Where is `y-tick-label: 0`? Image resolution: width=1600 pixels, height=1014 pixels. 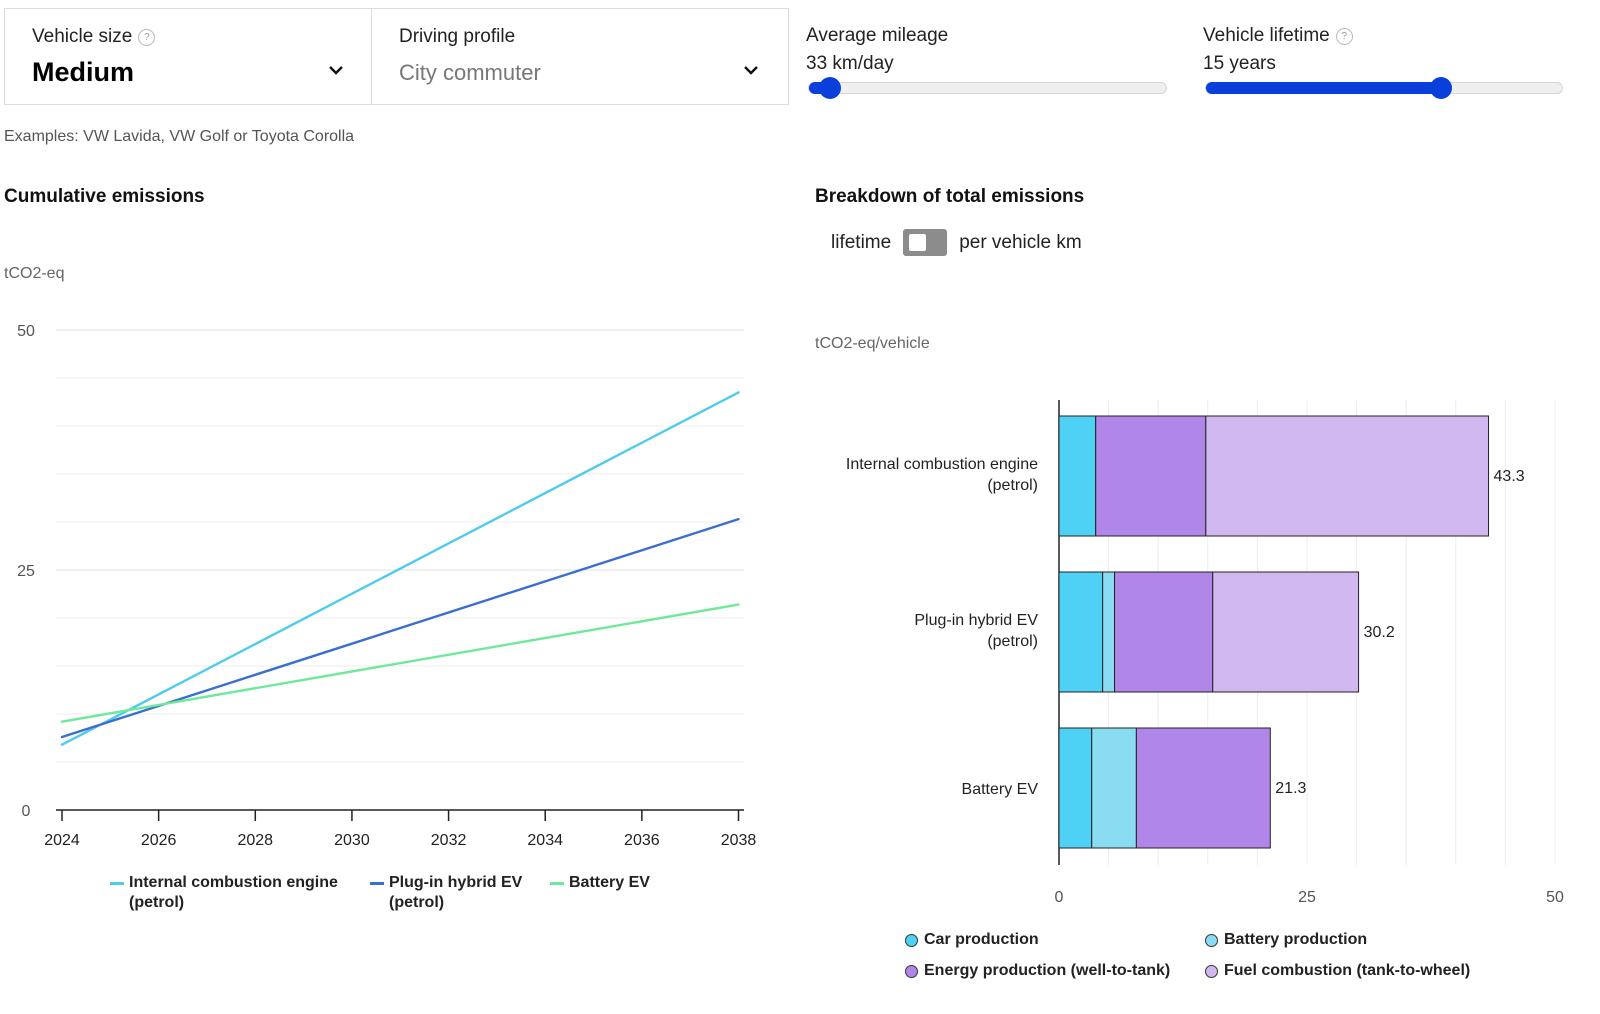 y-tick-label: 0 is located at coordinates (26, 811).